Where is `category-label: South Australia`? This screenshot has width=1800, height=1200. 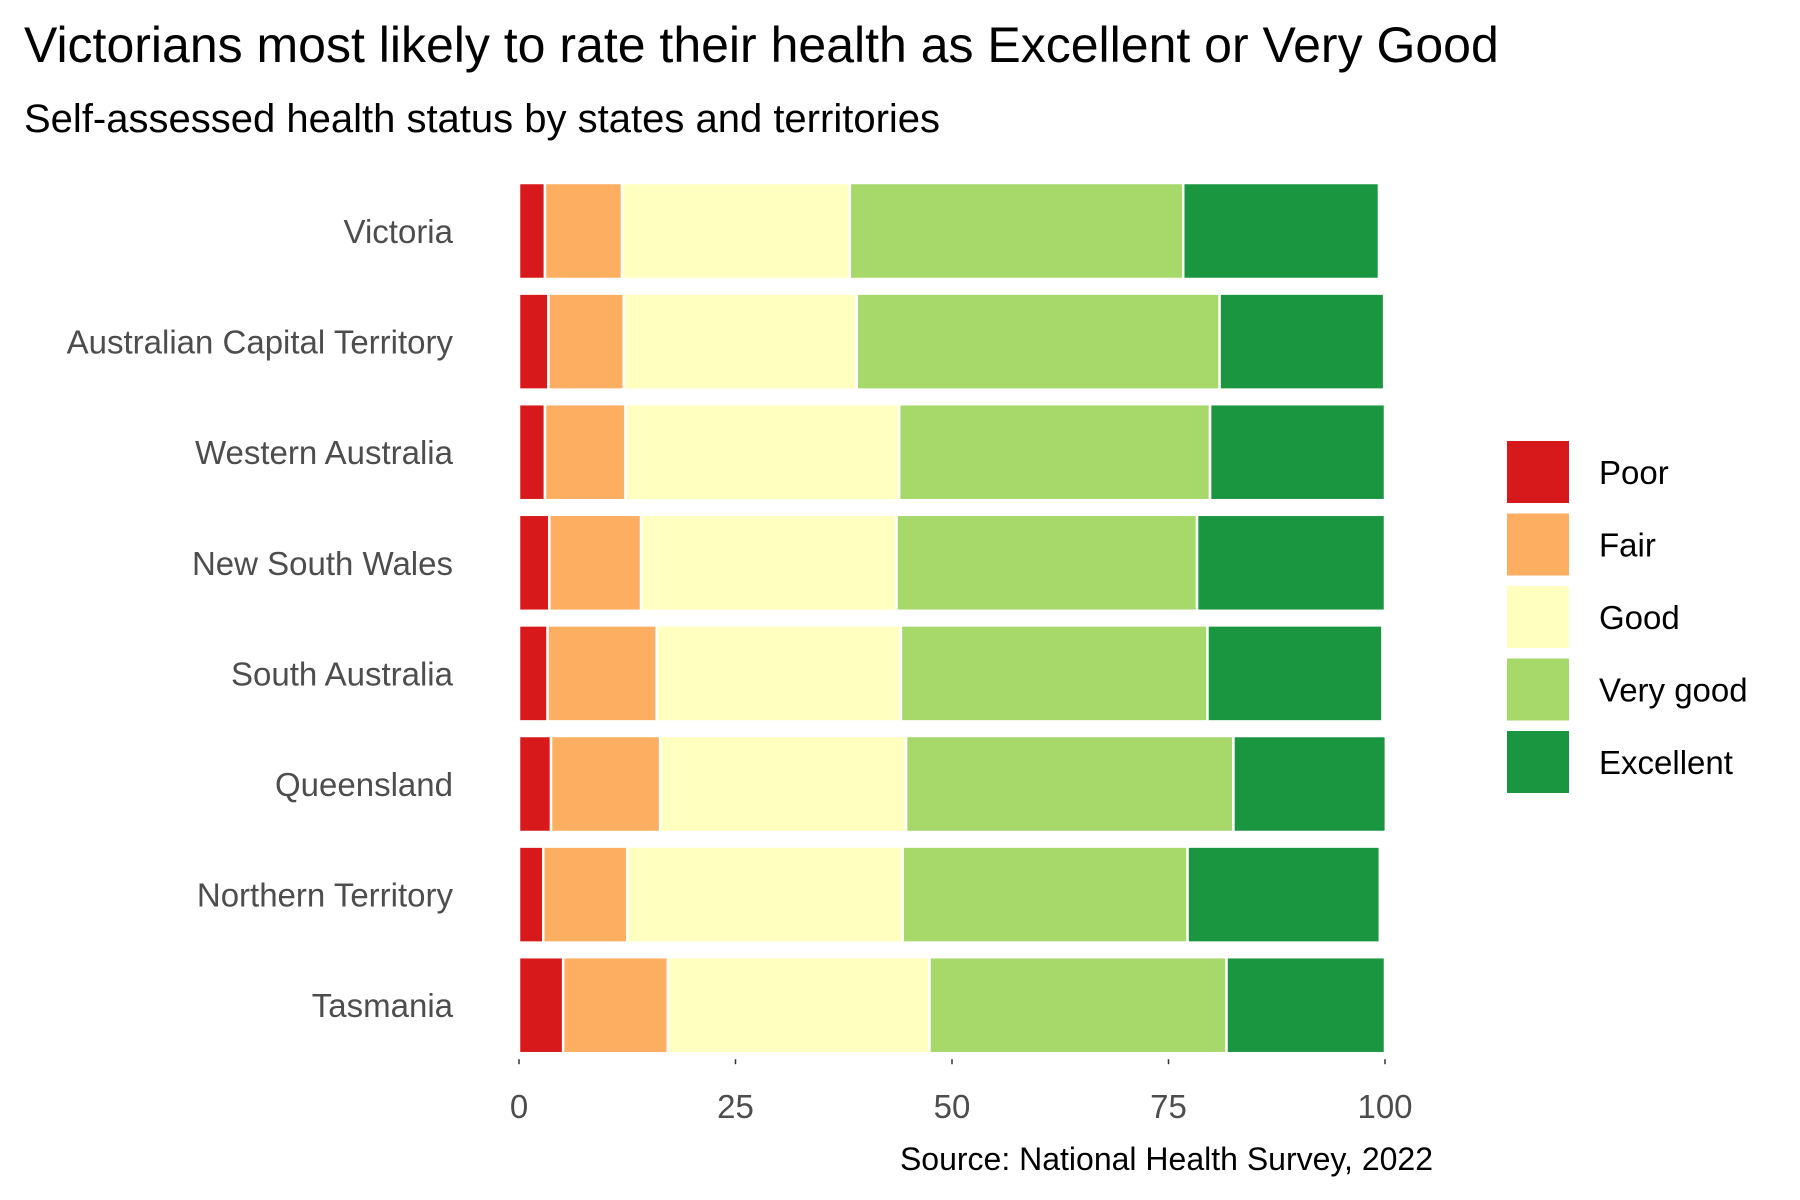 category-label: South Australia is located at coordinates (342, 673).